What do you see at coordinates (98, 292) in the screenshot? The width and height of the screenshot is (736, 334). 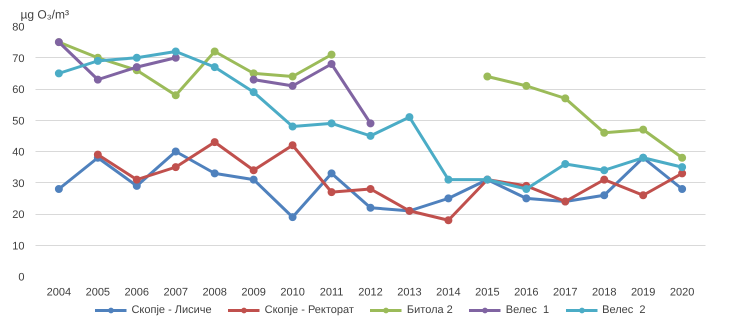 I see `x-tick-label: 2005` at bounding box center [98, 292].